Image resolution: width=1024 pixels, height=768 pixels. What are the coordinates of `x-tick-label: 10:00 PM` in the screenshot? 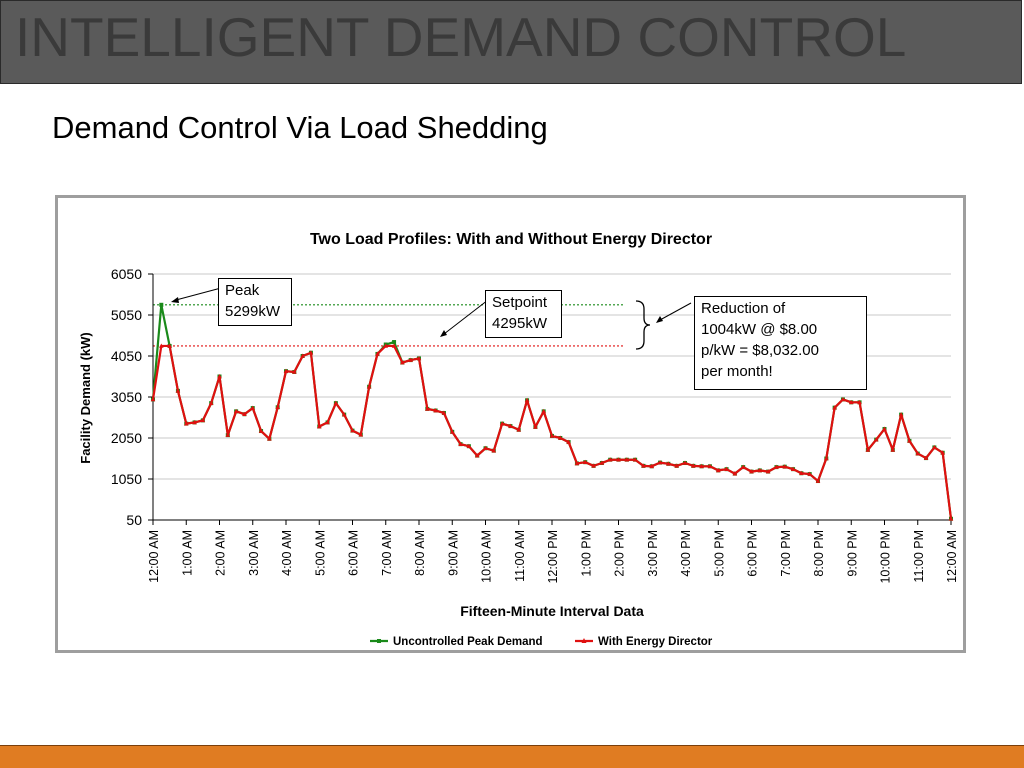 It's located at (886, 557).